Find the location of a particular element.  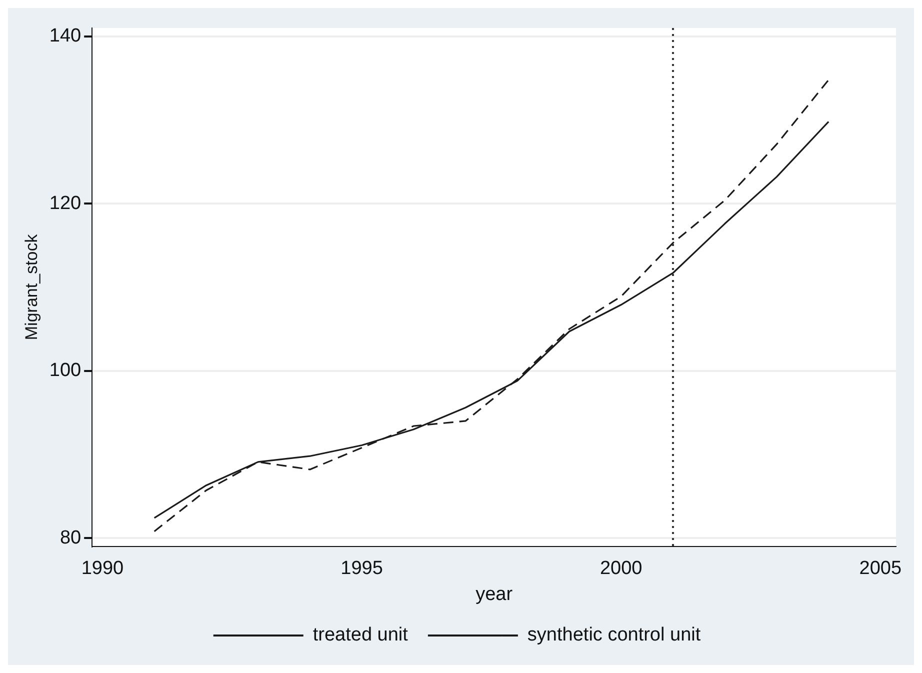

y-tick-label: 140 is located at coordinates (65, 36).